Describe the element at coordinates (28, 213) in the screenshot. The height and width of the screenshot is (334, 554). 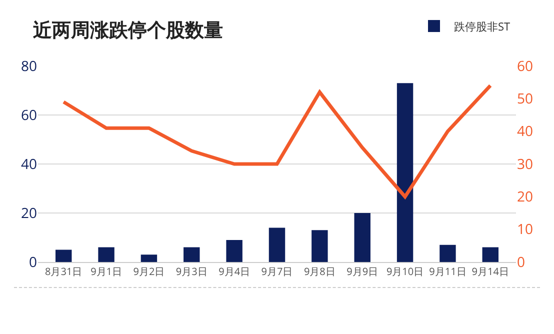
I see `y-tick-label: 20` at that location.